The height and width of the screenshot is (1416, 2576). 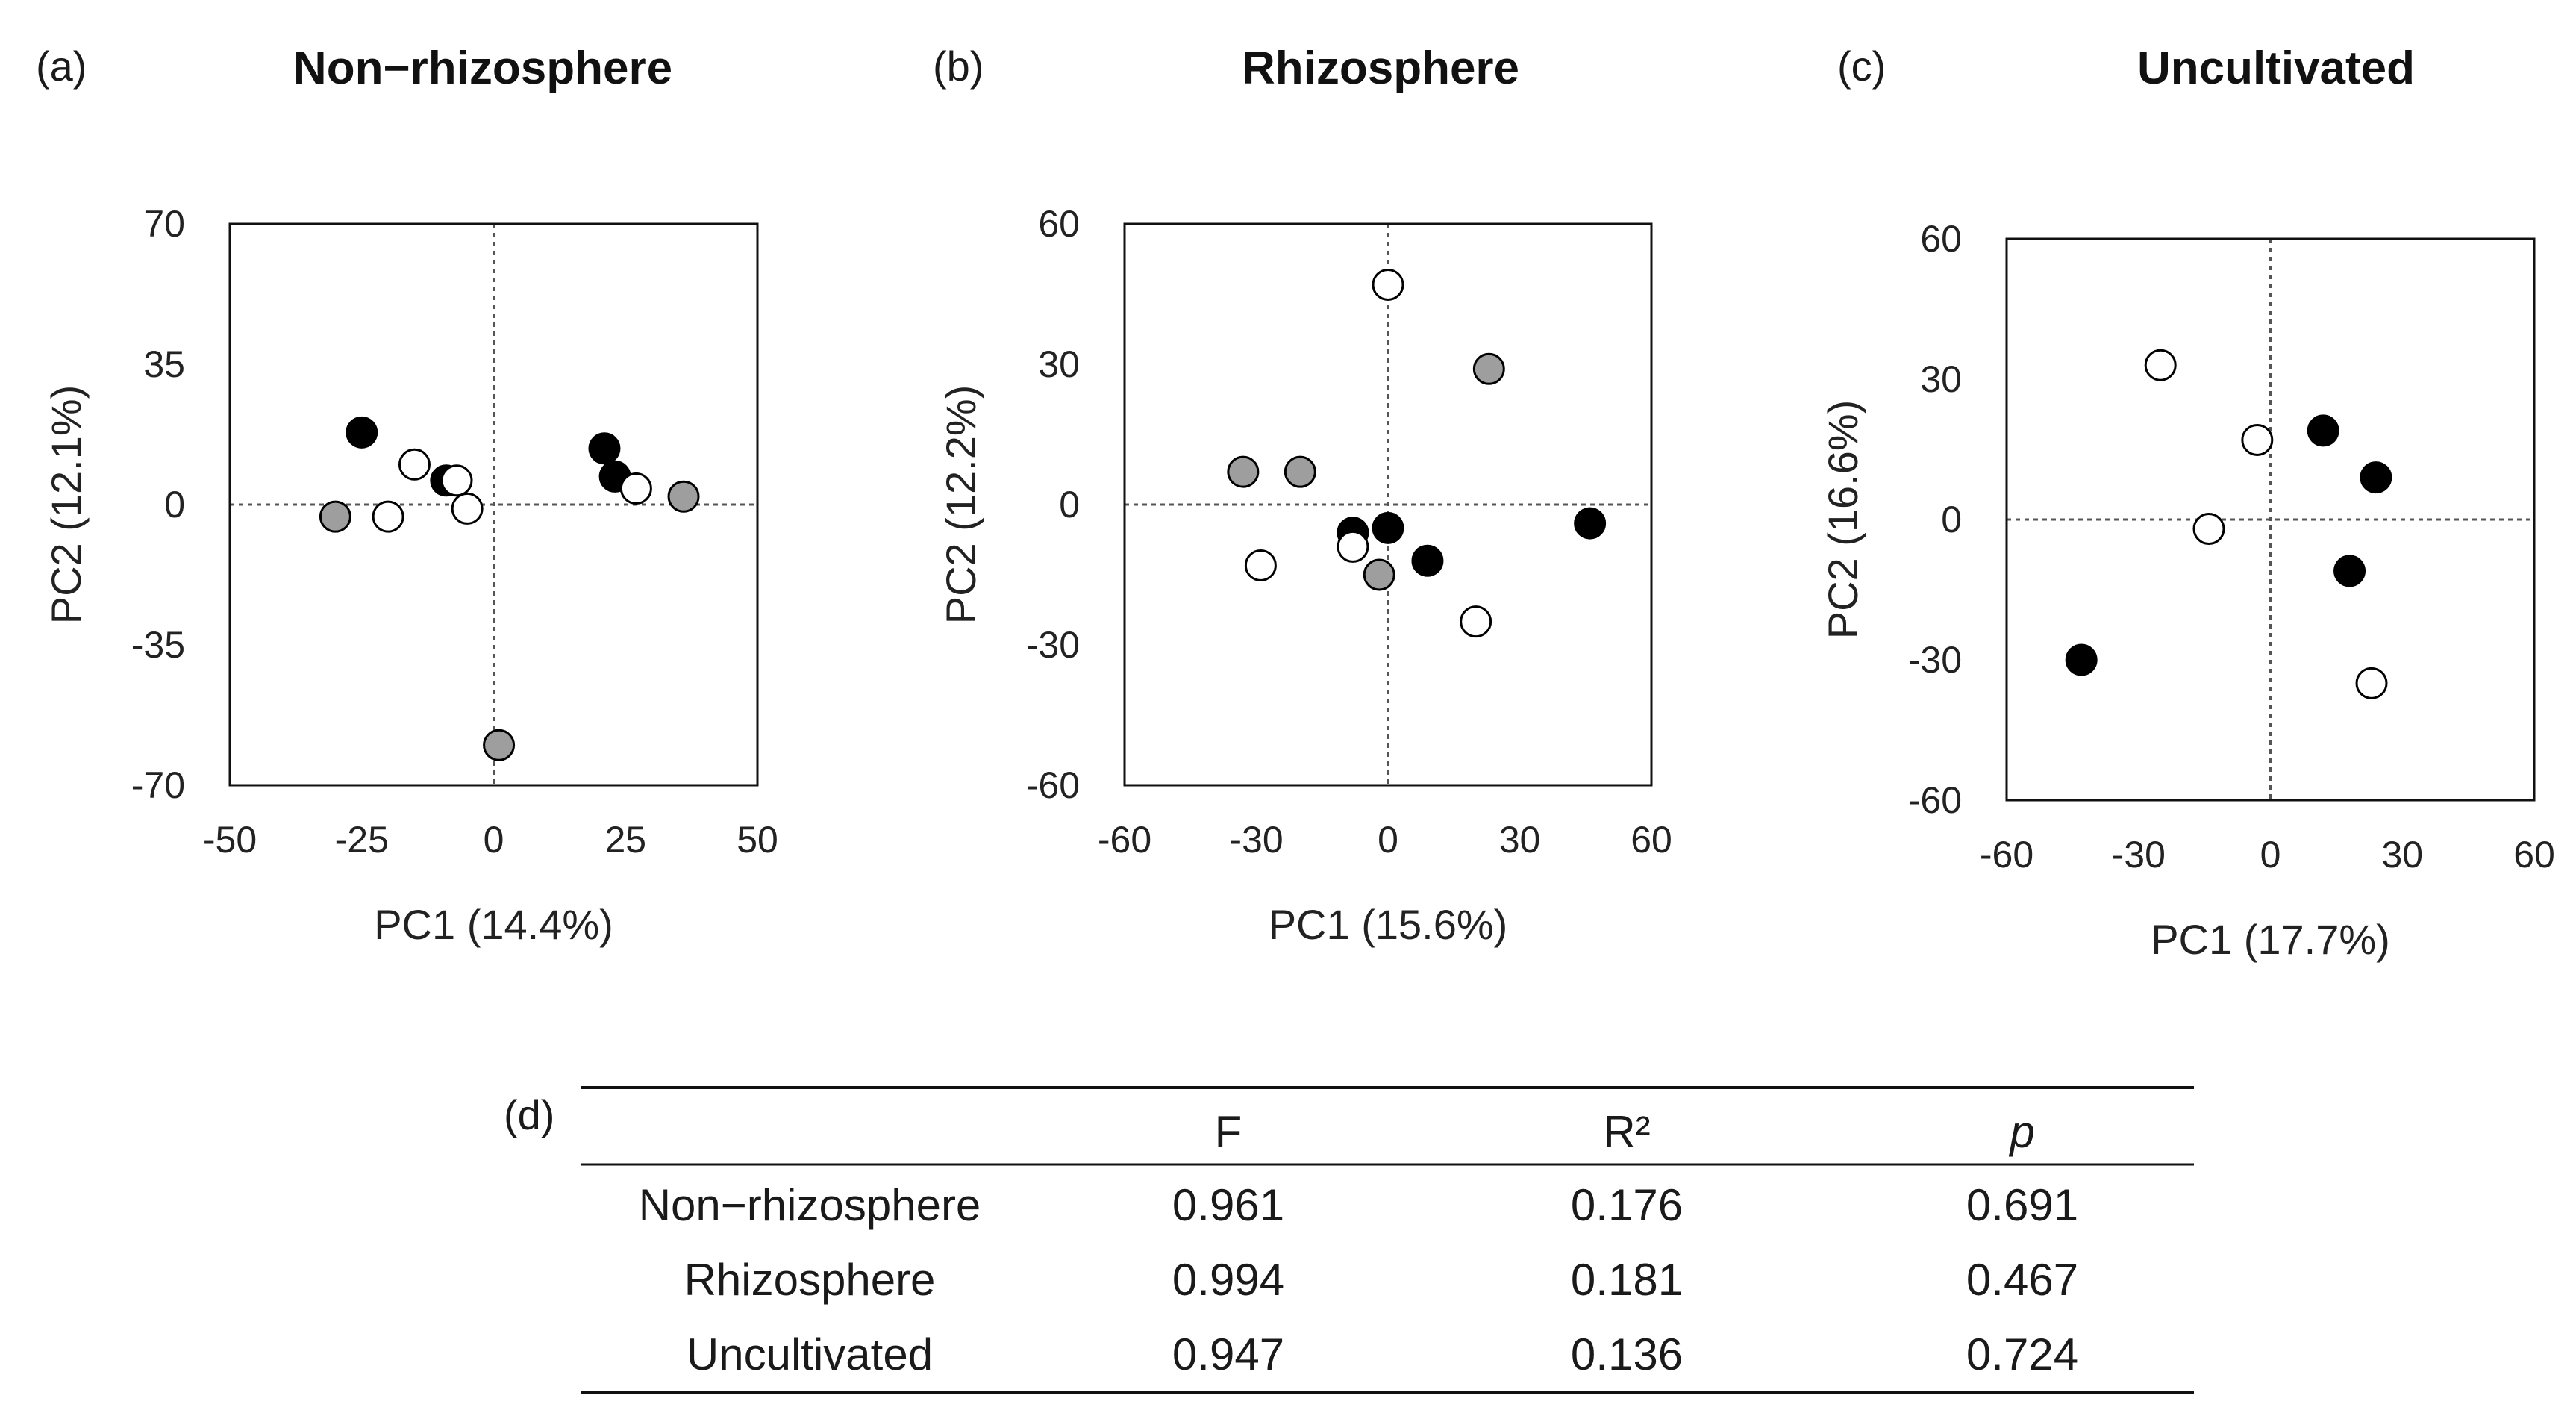 What do you see at coordinates (1627, 1280) in the screenshot?
I see `table-cell: 0.181` at bounding box center [1627, 1280].